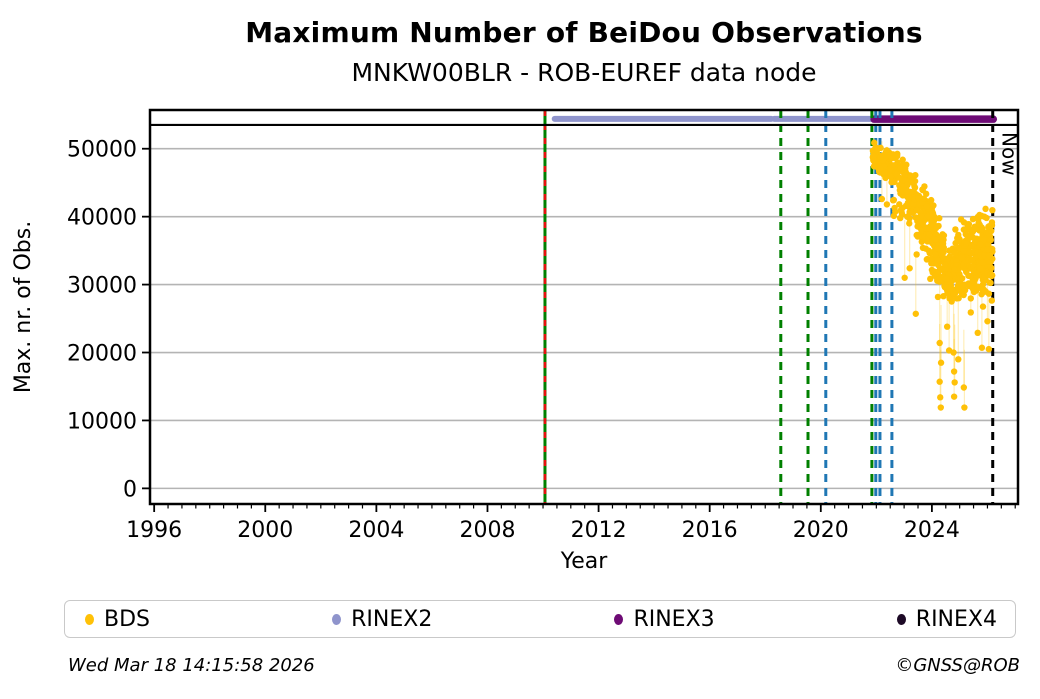 This screenshot has height=699, width=1040. Describe the element at coordinates (191, 665) in the screenshot. I see `timestamp: Wed Mar 18 14:15:58 2026` at that location.